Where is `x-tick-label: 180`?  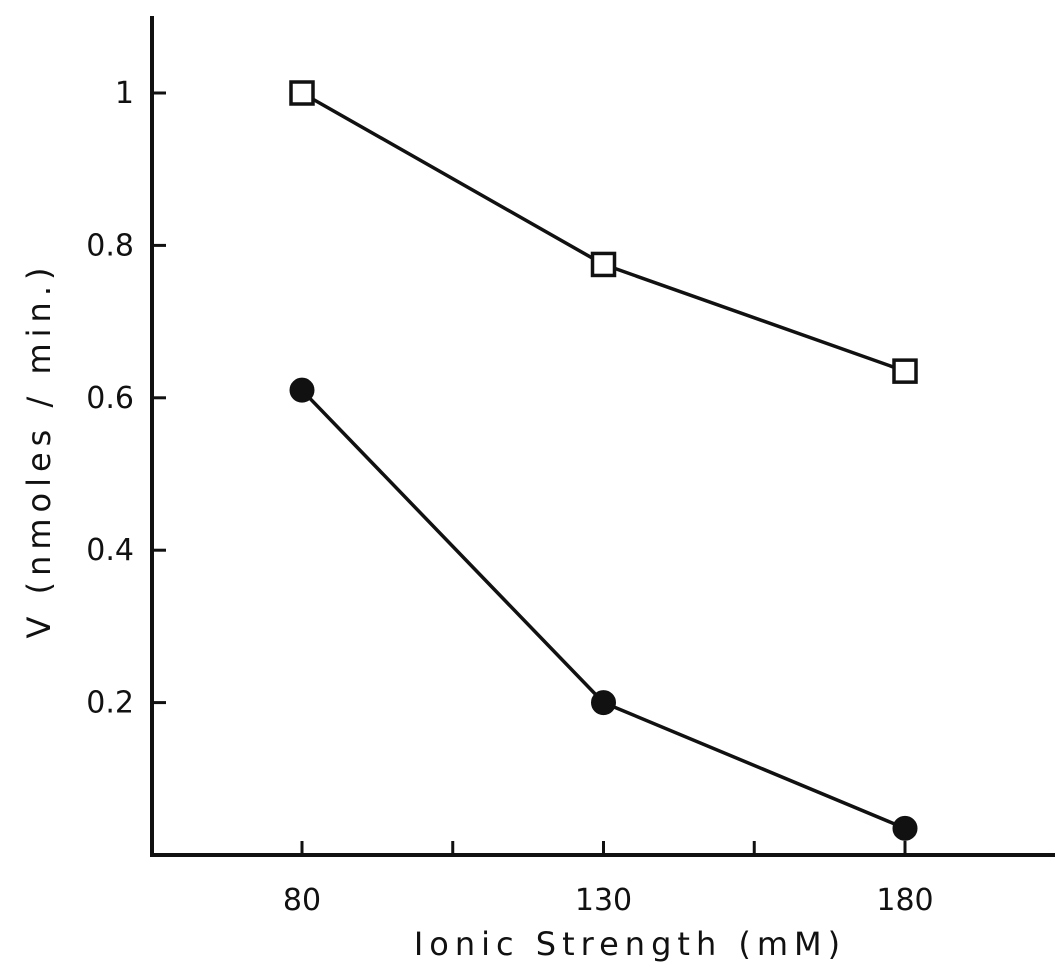 x-tick-label: 180 is located at coordinates (904, 900).